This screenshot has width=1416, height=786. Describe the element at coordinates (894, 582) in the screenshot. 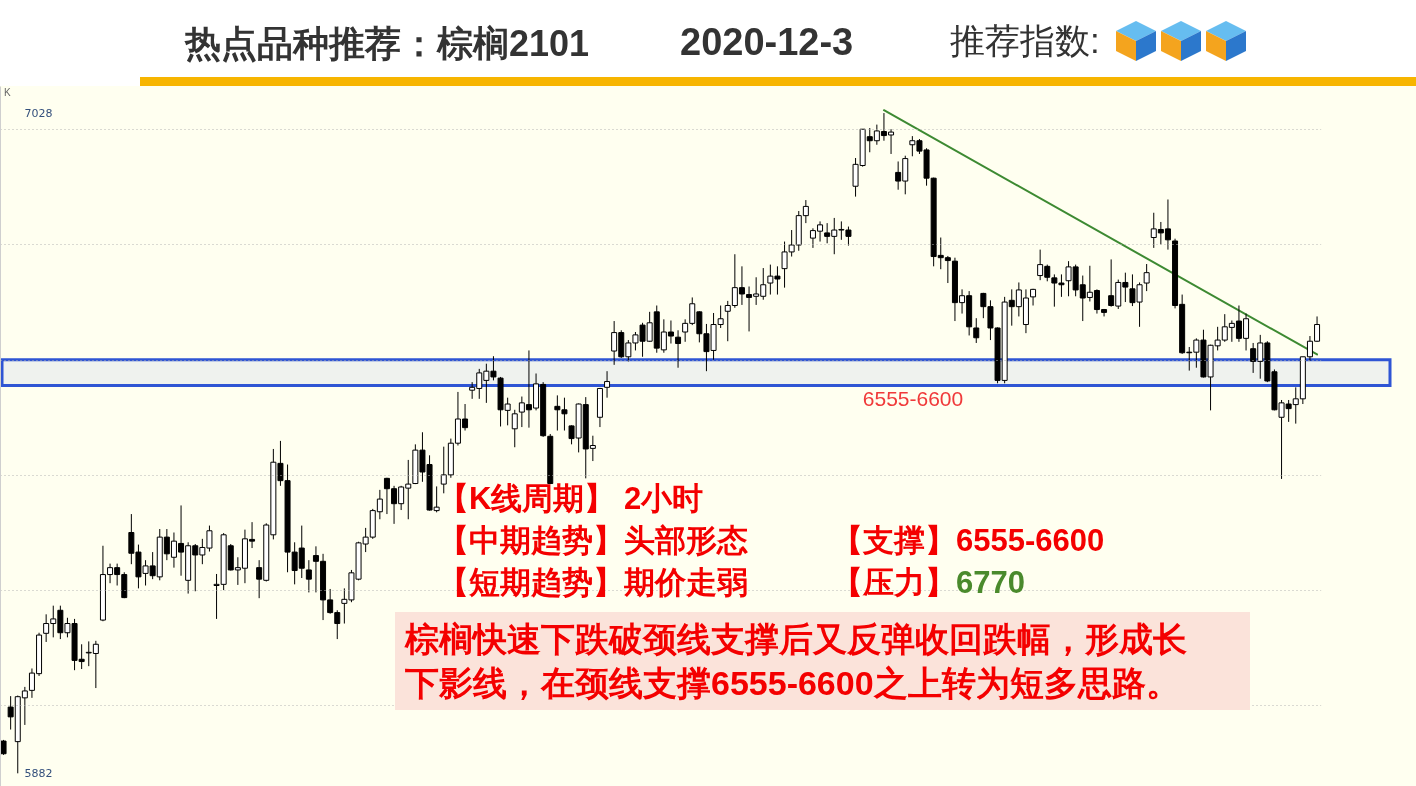

I see `annotation: 【压力】` at that location.